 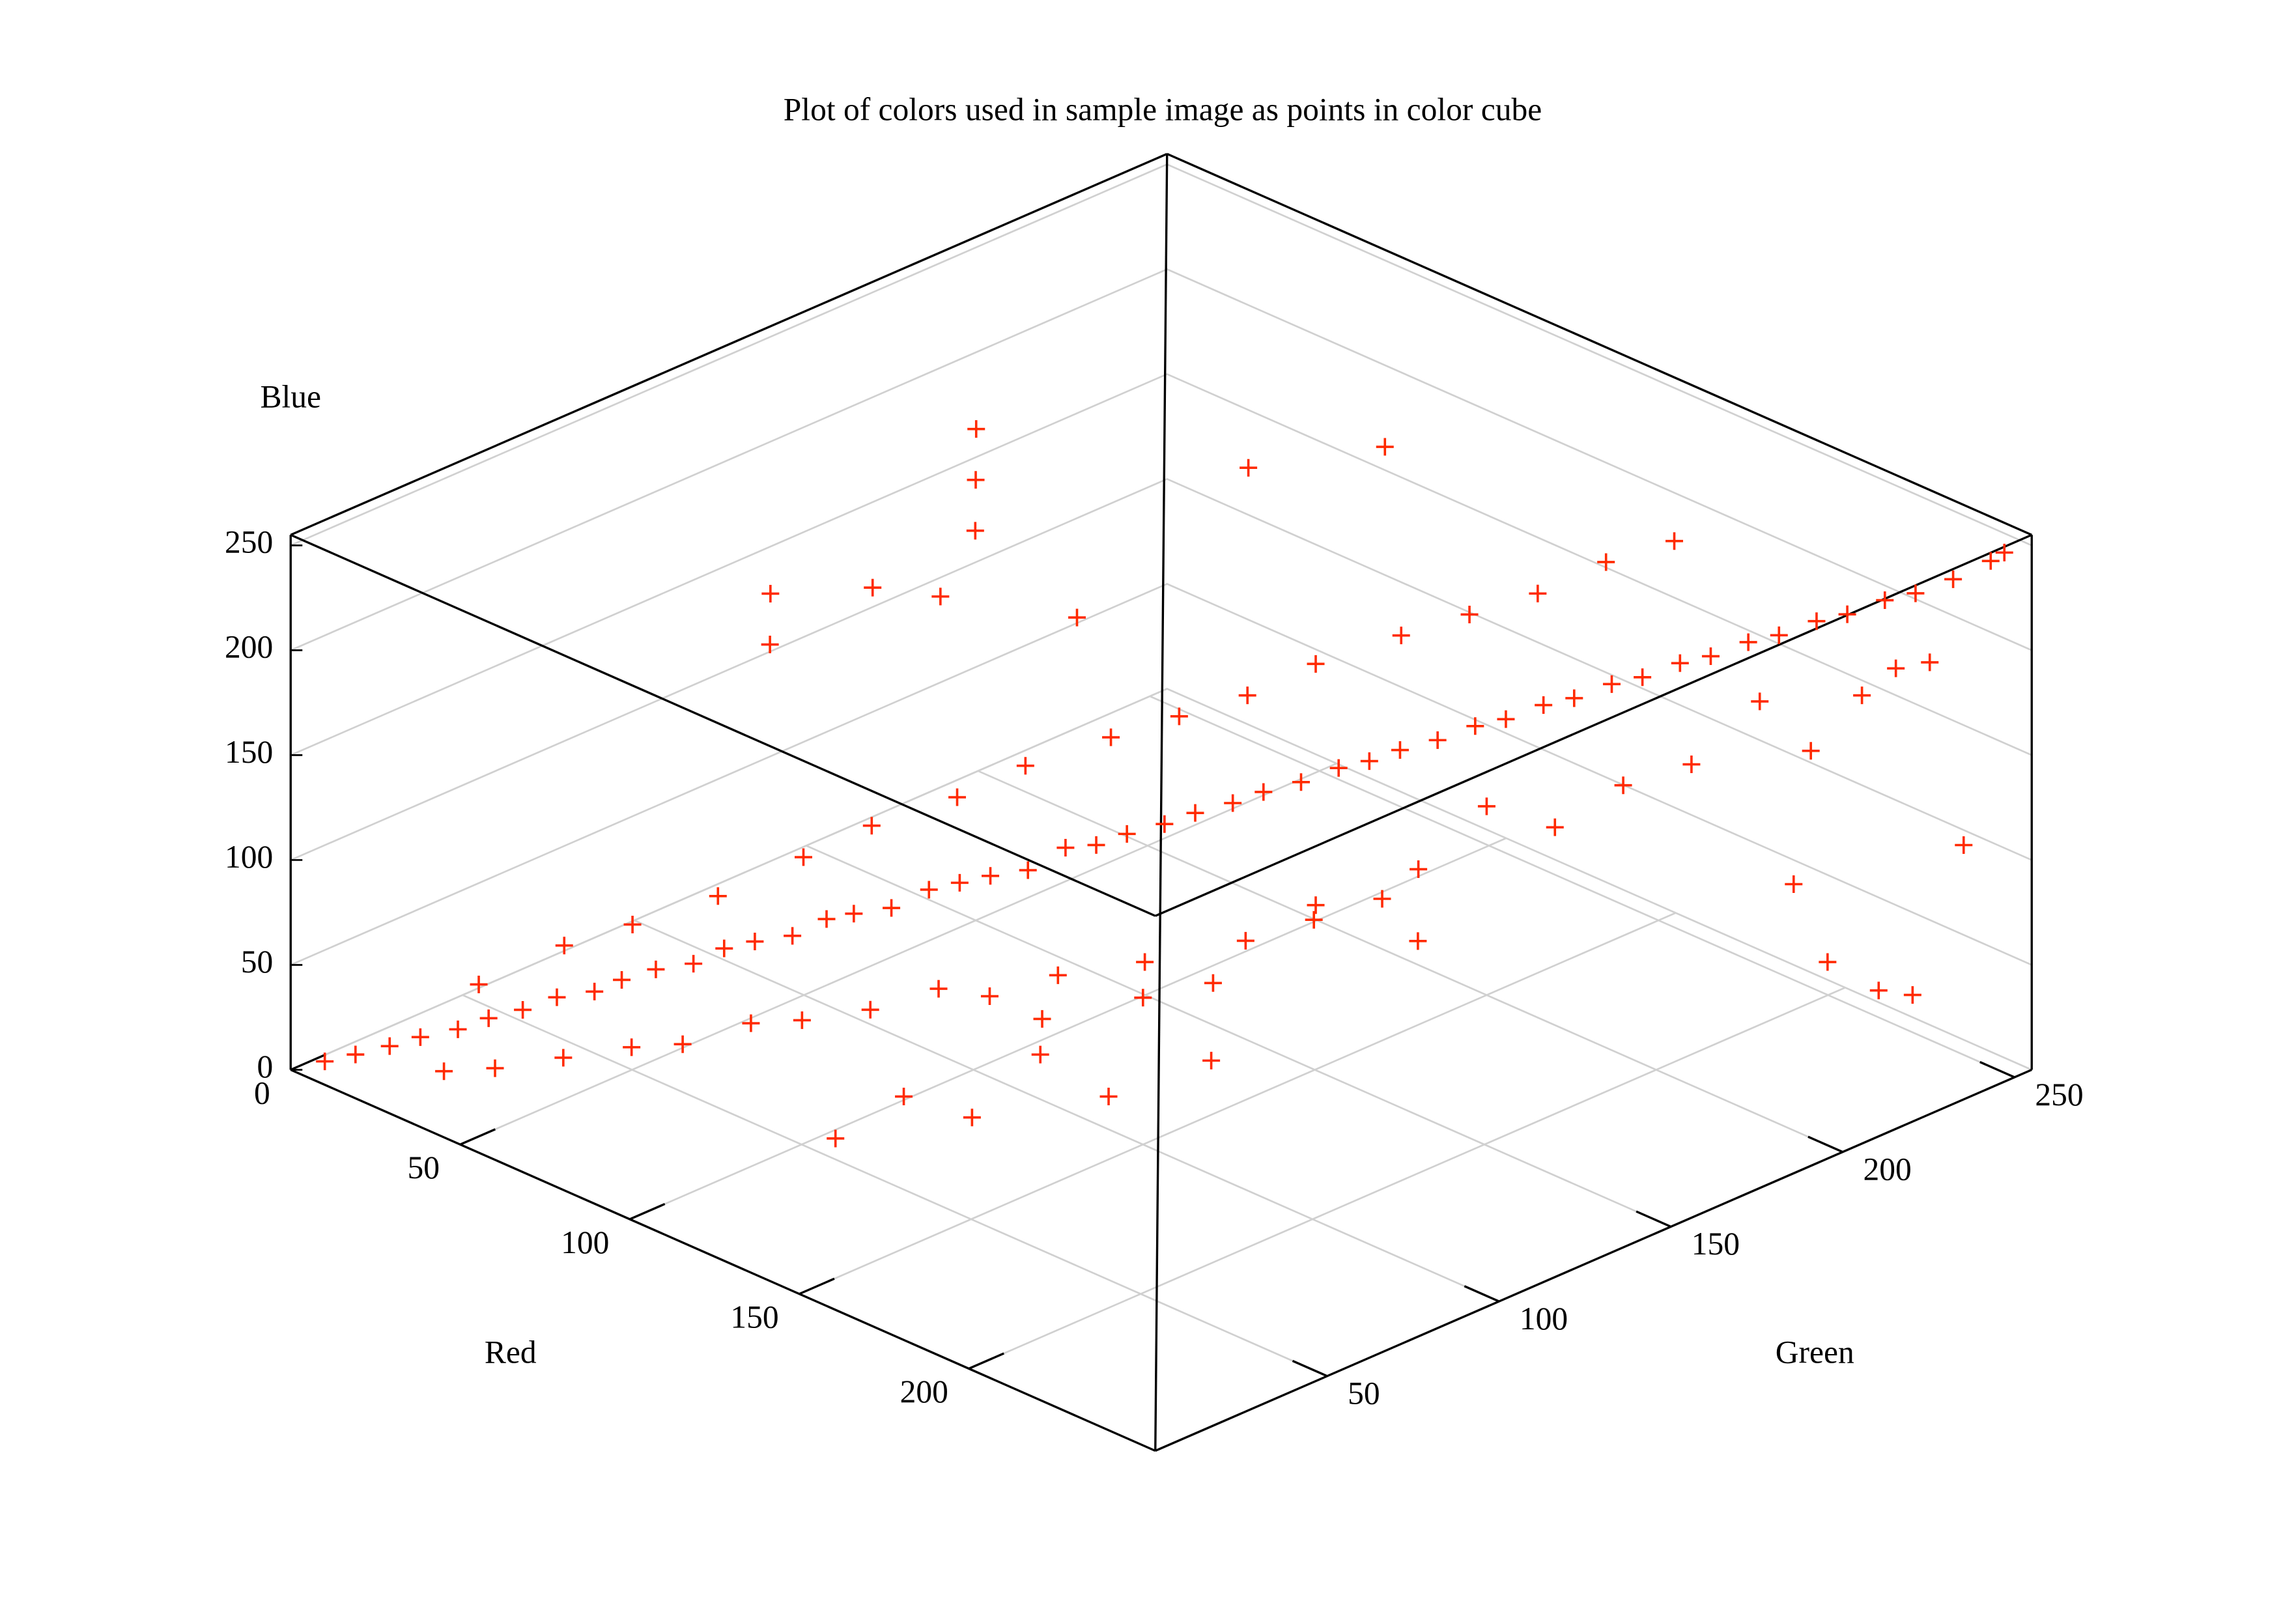 I want to click on y-tick-label: 100, so click(x=1544, y=1318).